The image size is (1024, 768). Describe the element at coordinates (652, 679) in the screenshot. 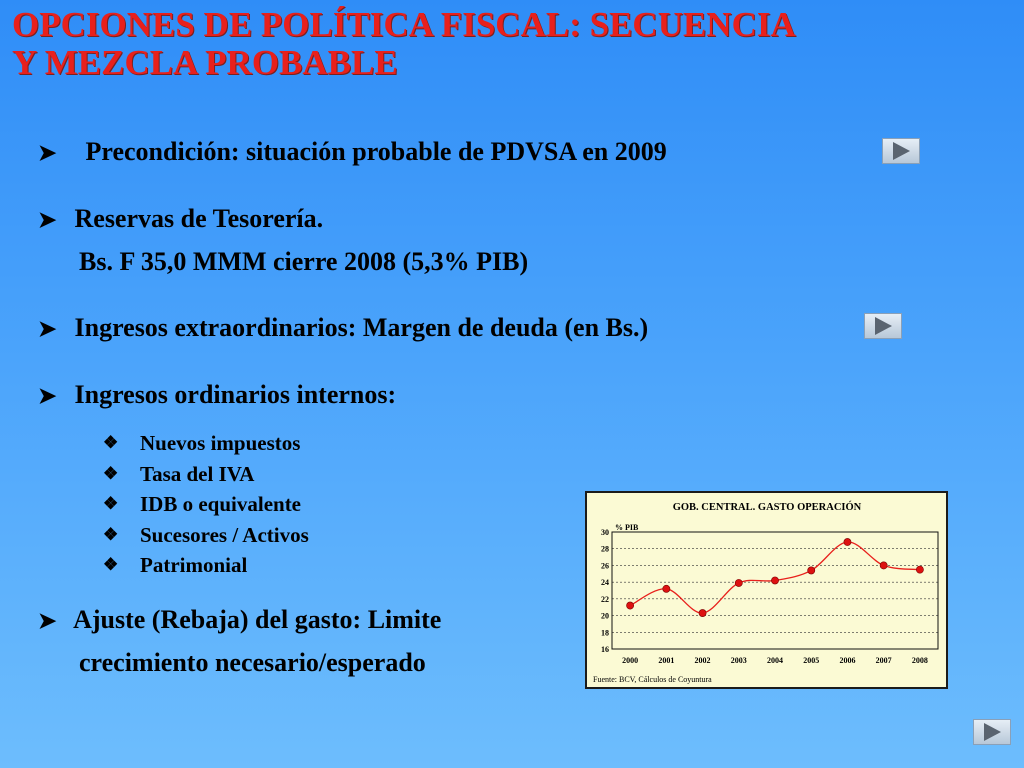

I see `chart-source-note: Fuente: BCV, Cálculos de Coyuntura` at that location.